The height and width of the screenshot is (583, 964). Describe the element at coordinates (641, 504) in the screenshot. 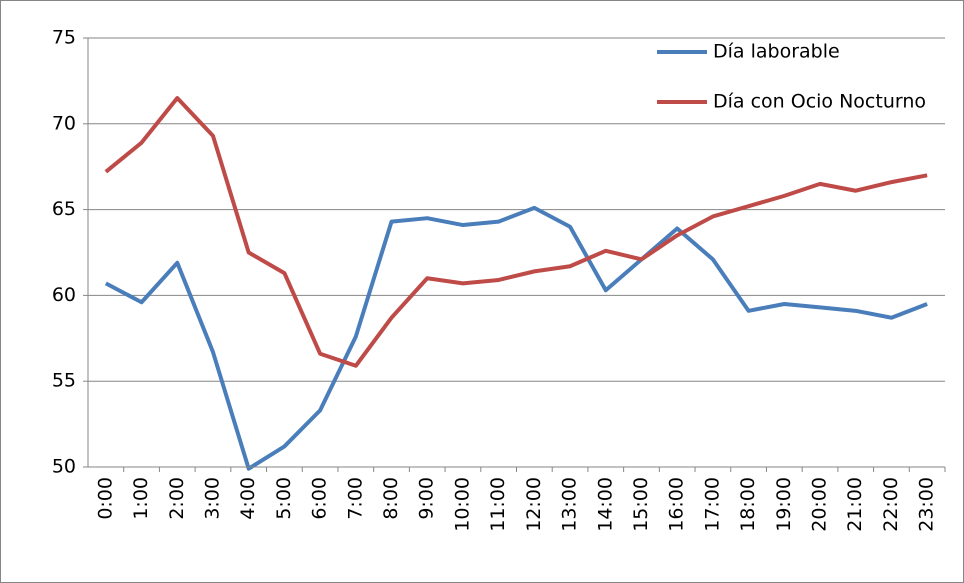

I see `x-tick-label: 15:00` at that location.